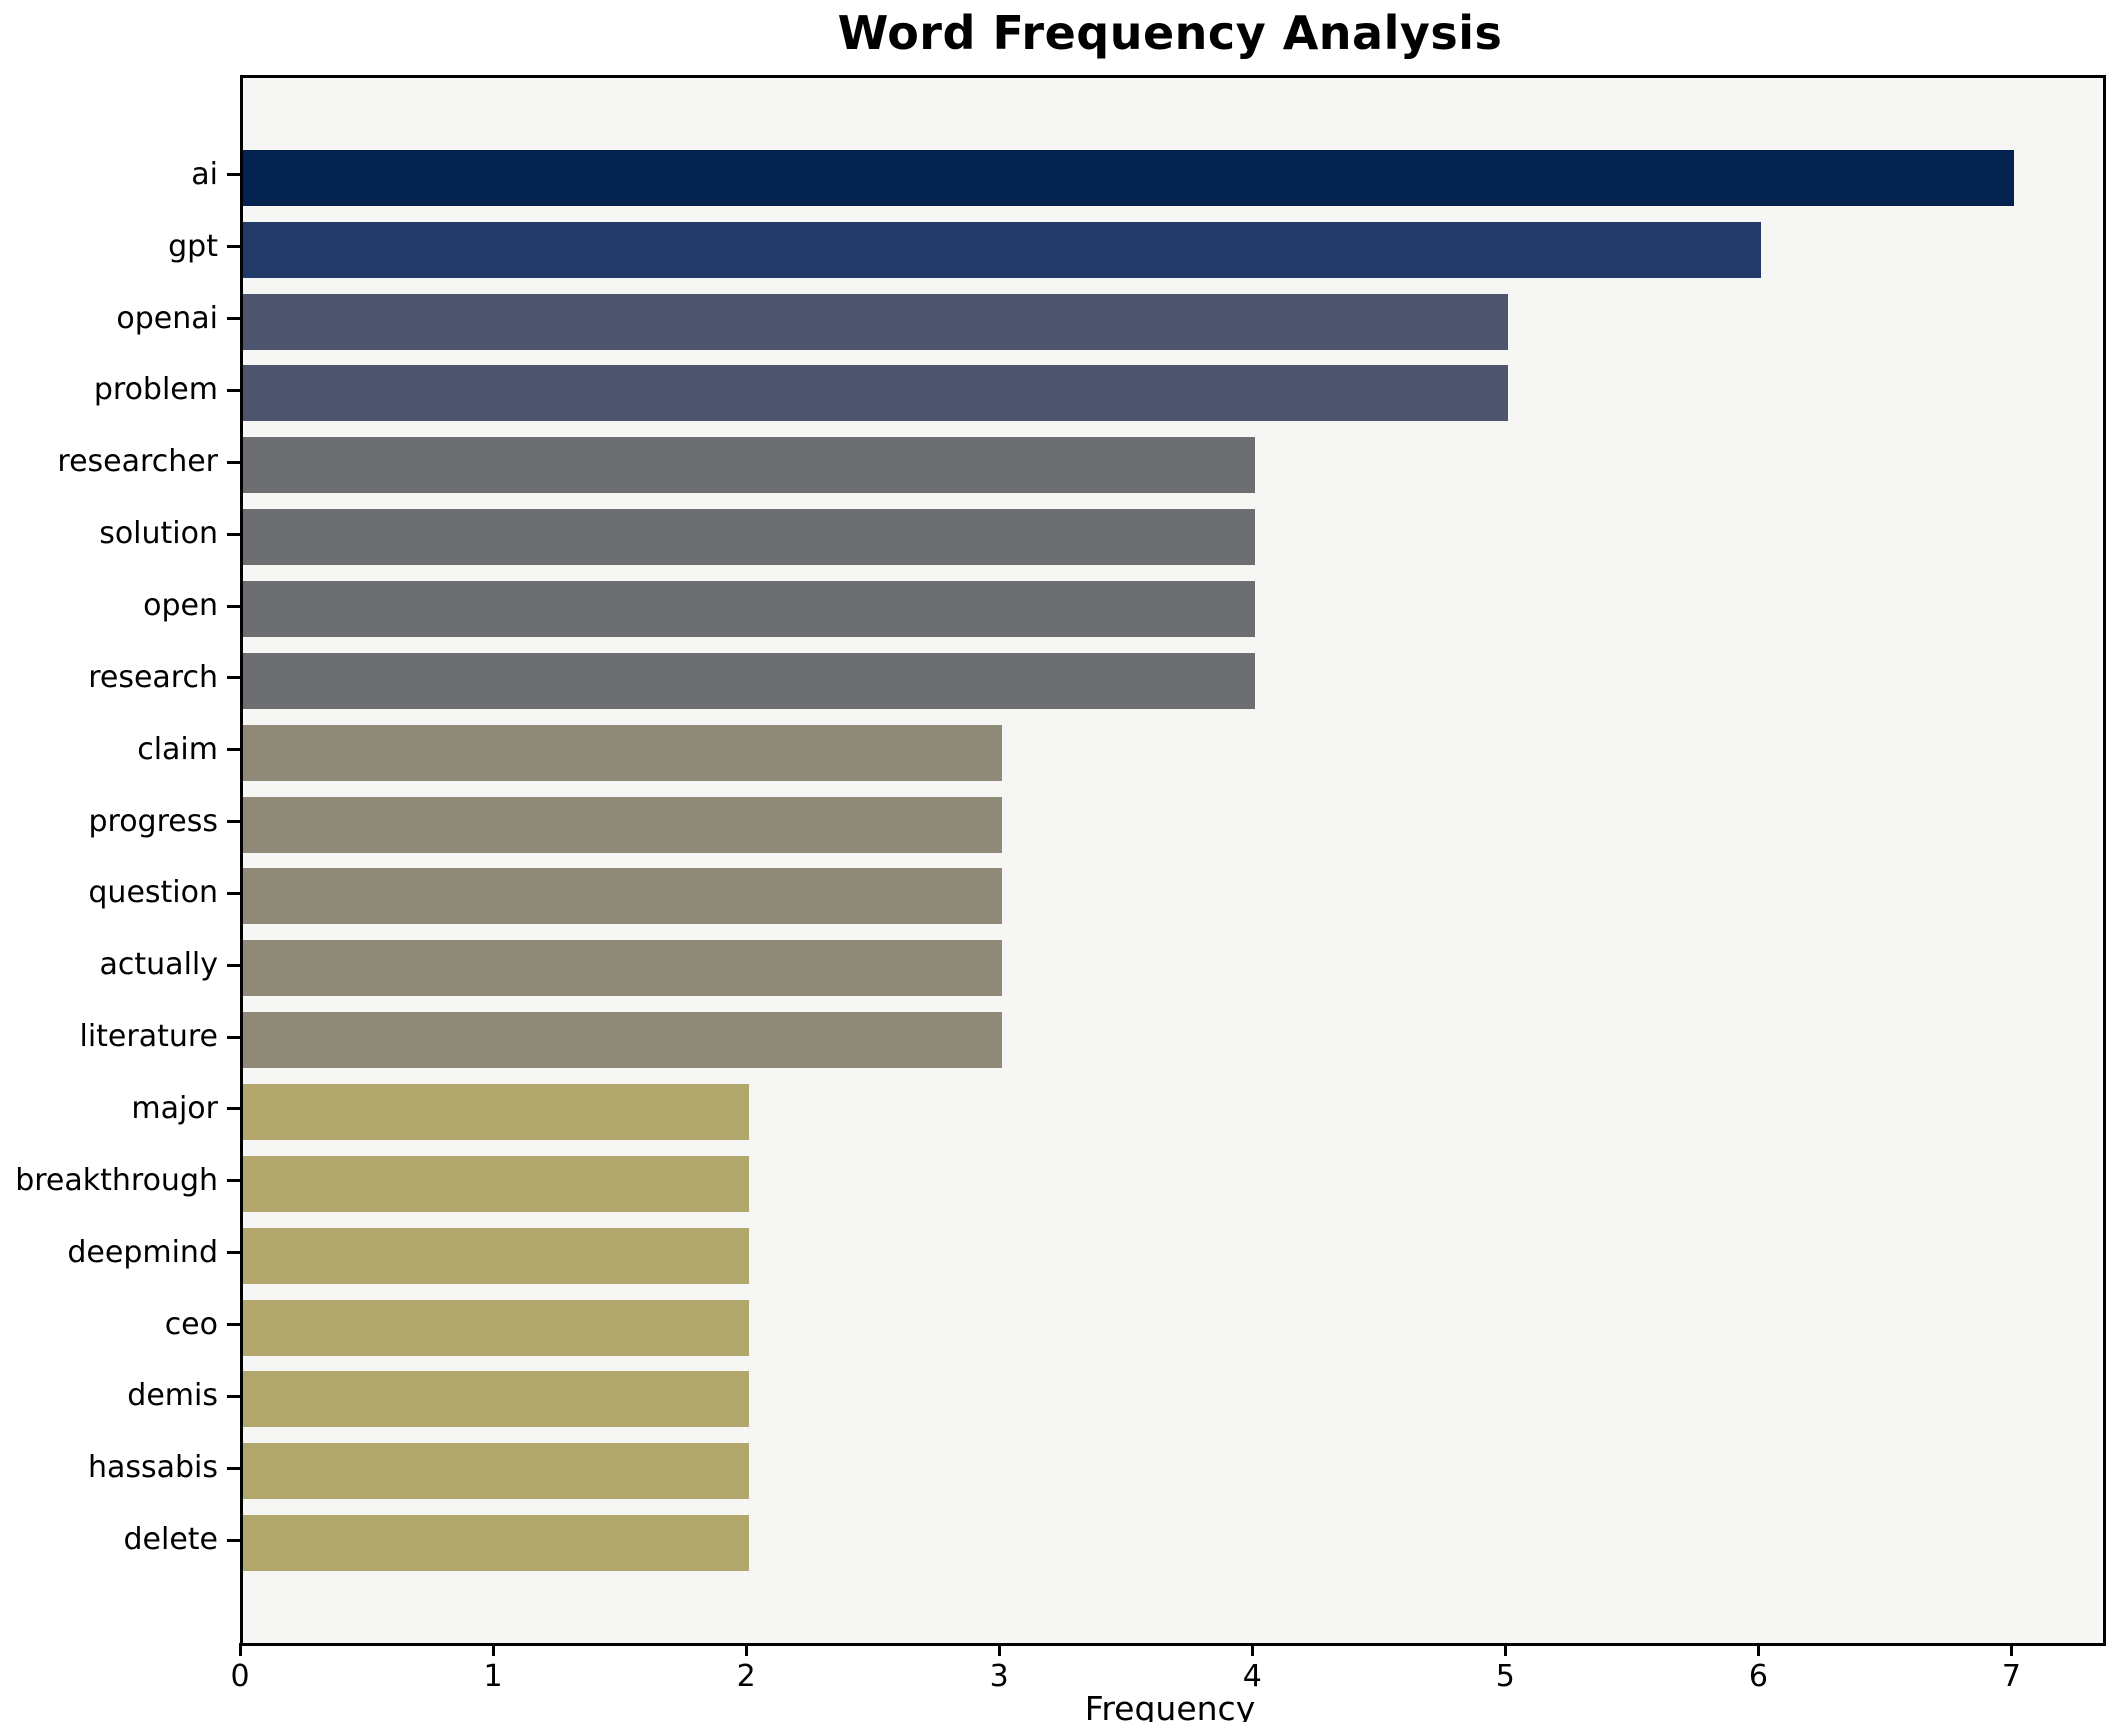  What do you see at coordinates (623, 968) in the screenshot?
I see `bar-actually` at bounding box center [623, 968].